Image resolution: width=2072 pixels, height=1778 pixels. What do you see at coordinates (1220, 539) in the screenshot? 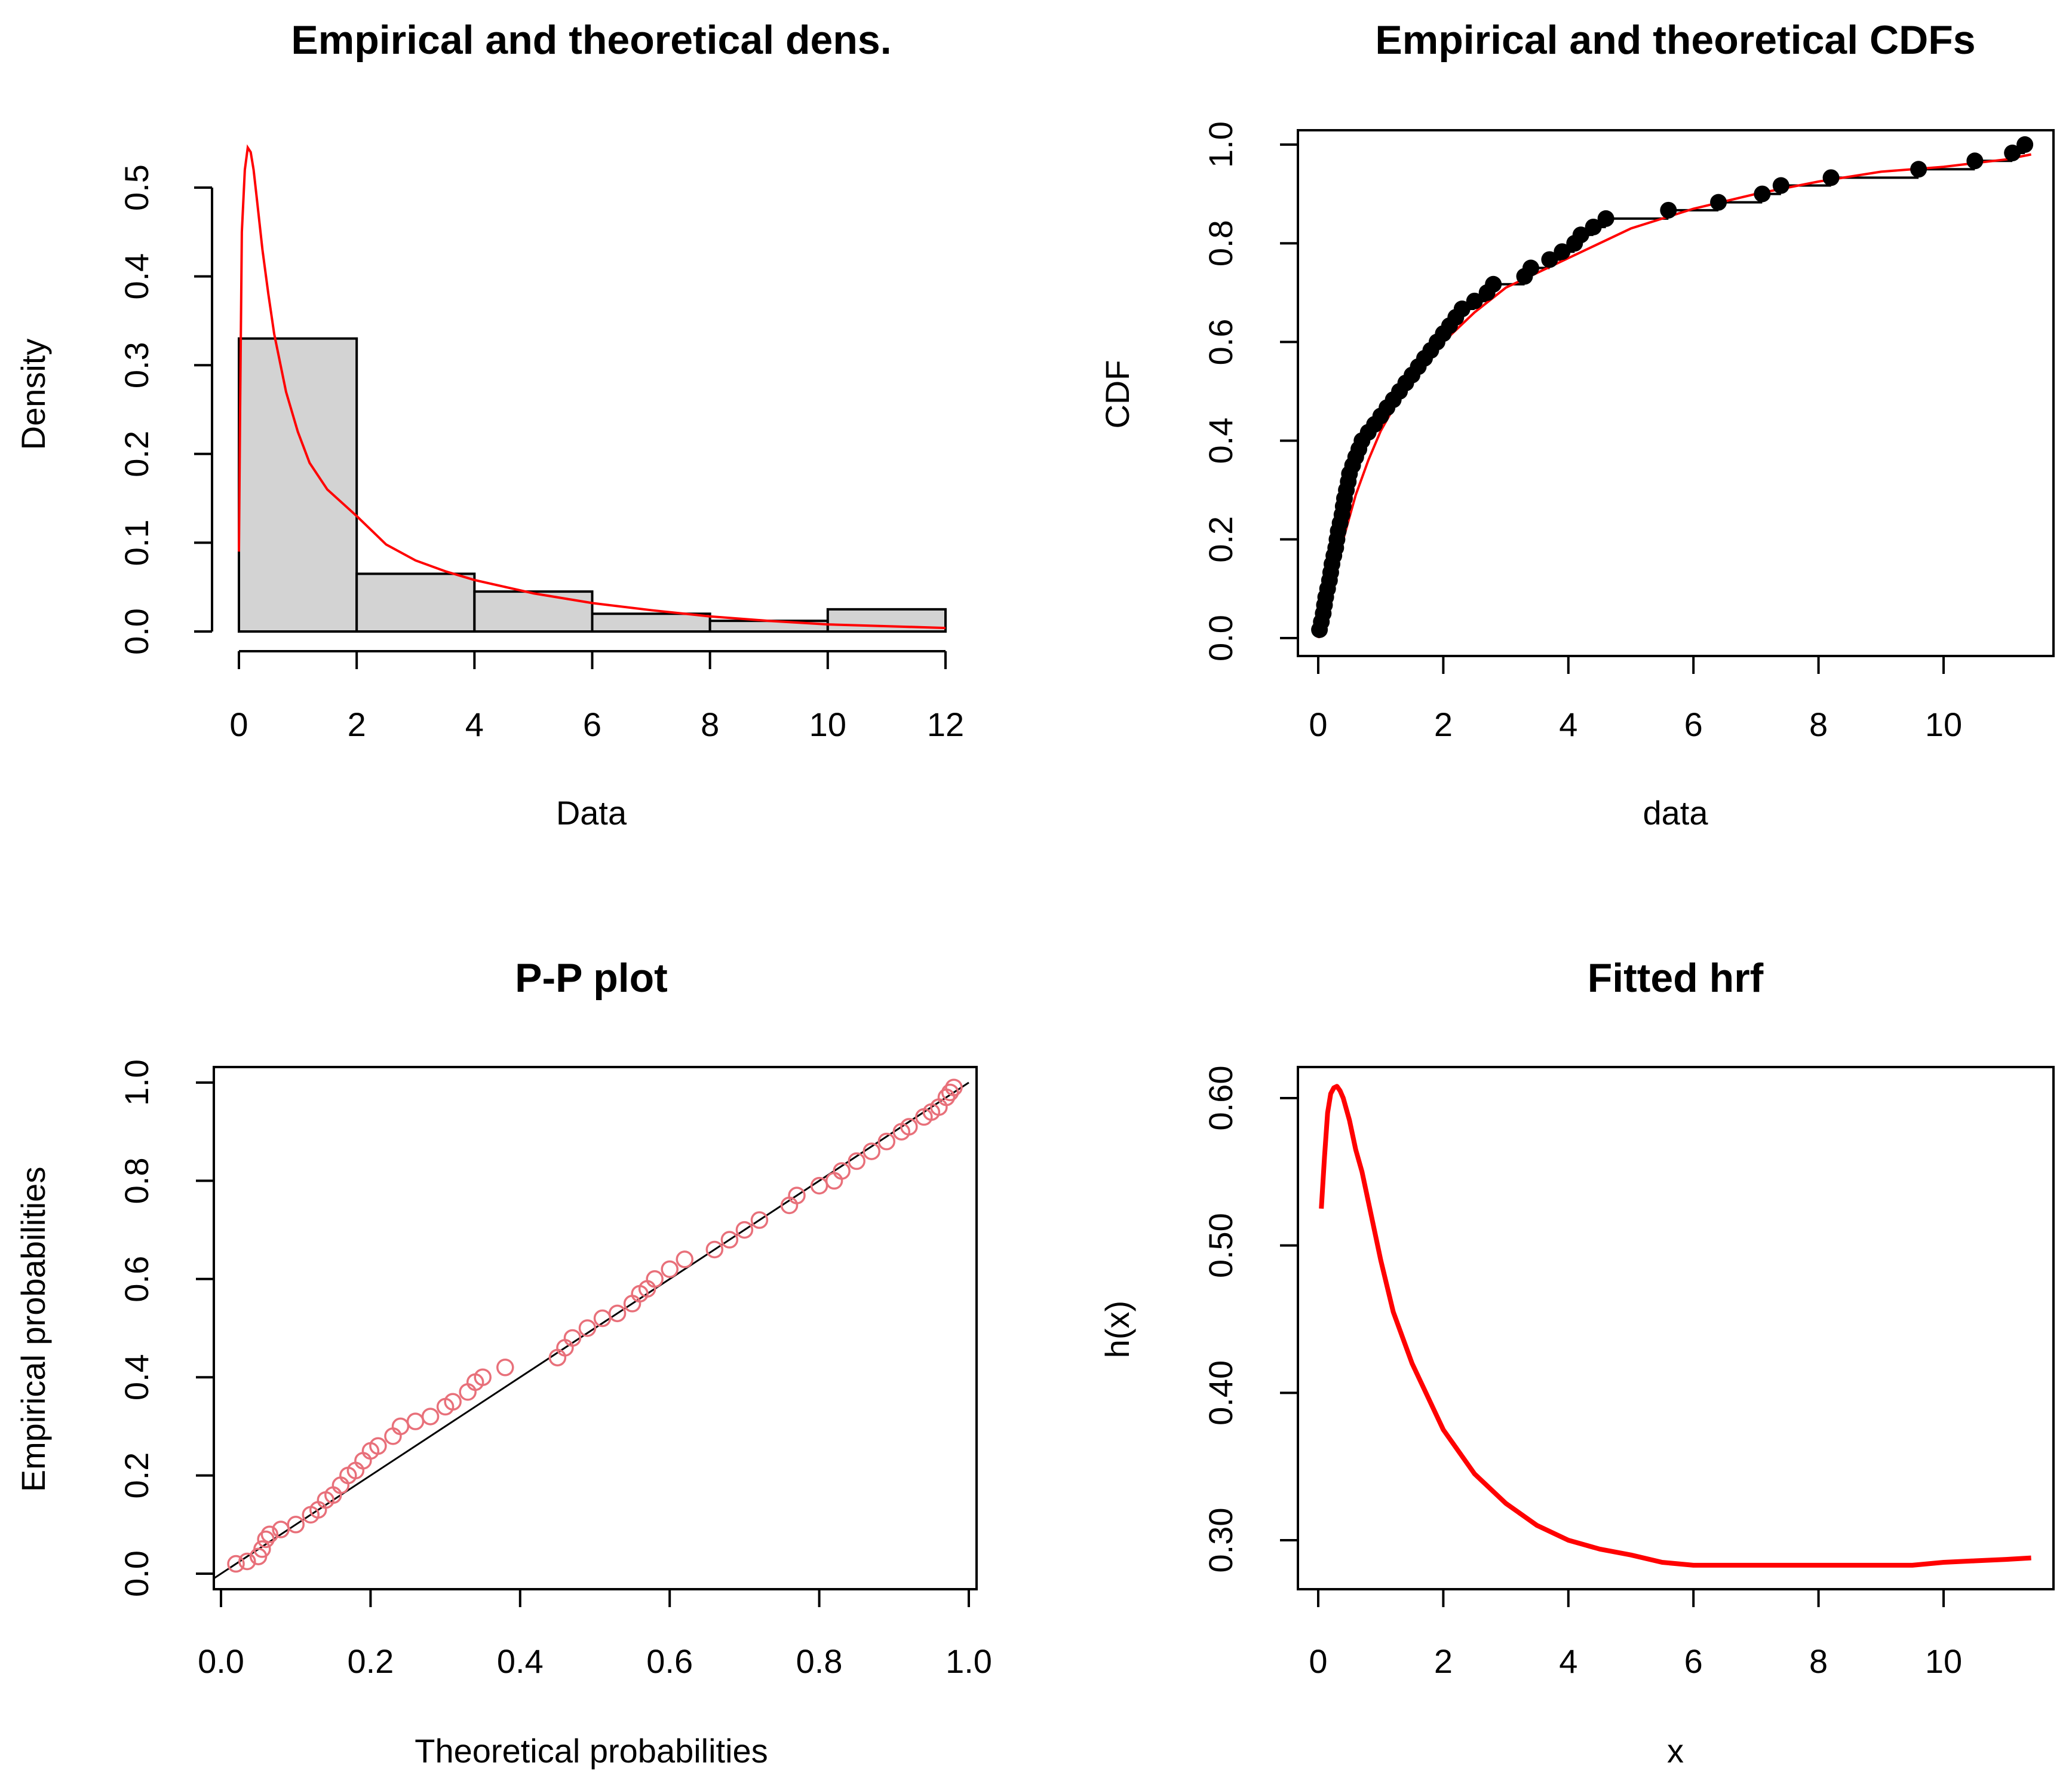
I see `cdf-y-tick-label: 0.2` at bounding box center [1220, 539].